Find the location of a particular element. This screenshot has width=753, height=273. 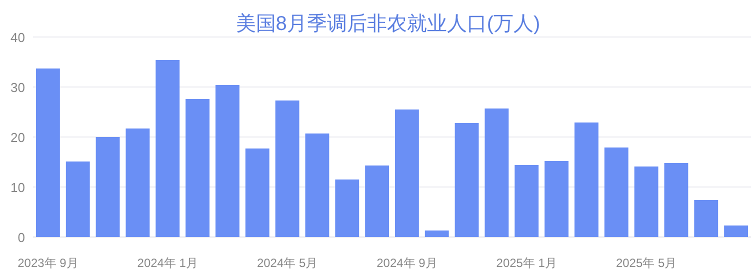

x-tick-label: 2024年 9月 is located at coordinates (407, 263).